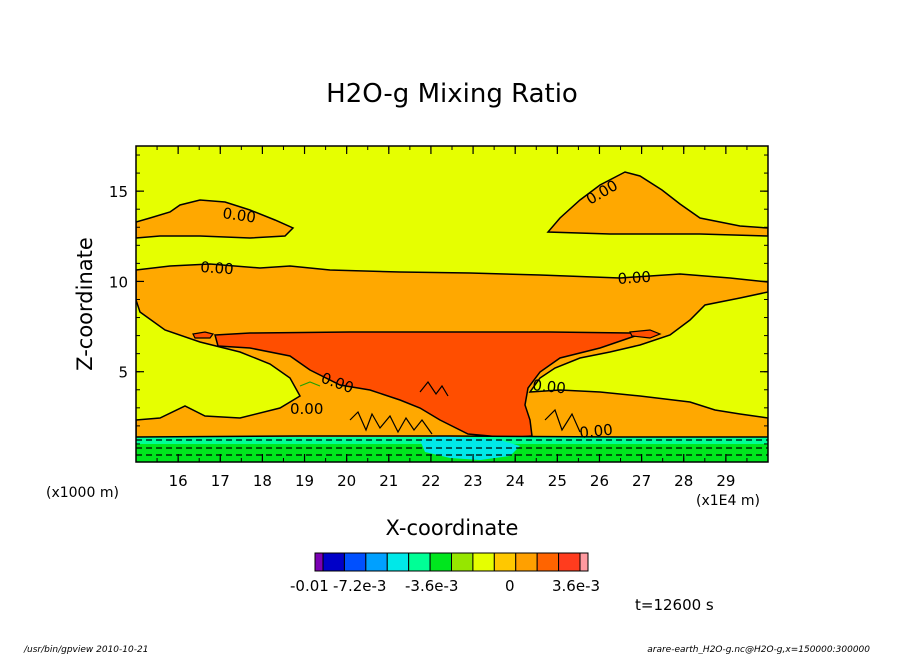 This screenshot has height=654, width=904. I want to click on x-tick-label: 17, so click(220, 481).